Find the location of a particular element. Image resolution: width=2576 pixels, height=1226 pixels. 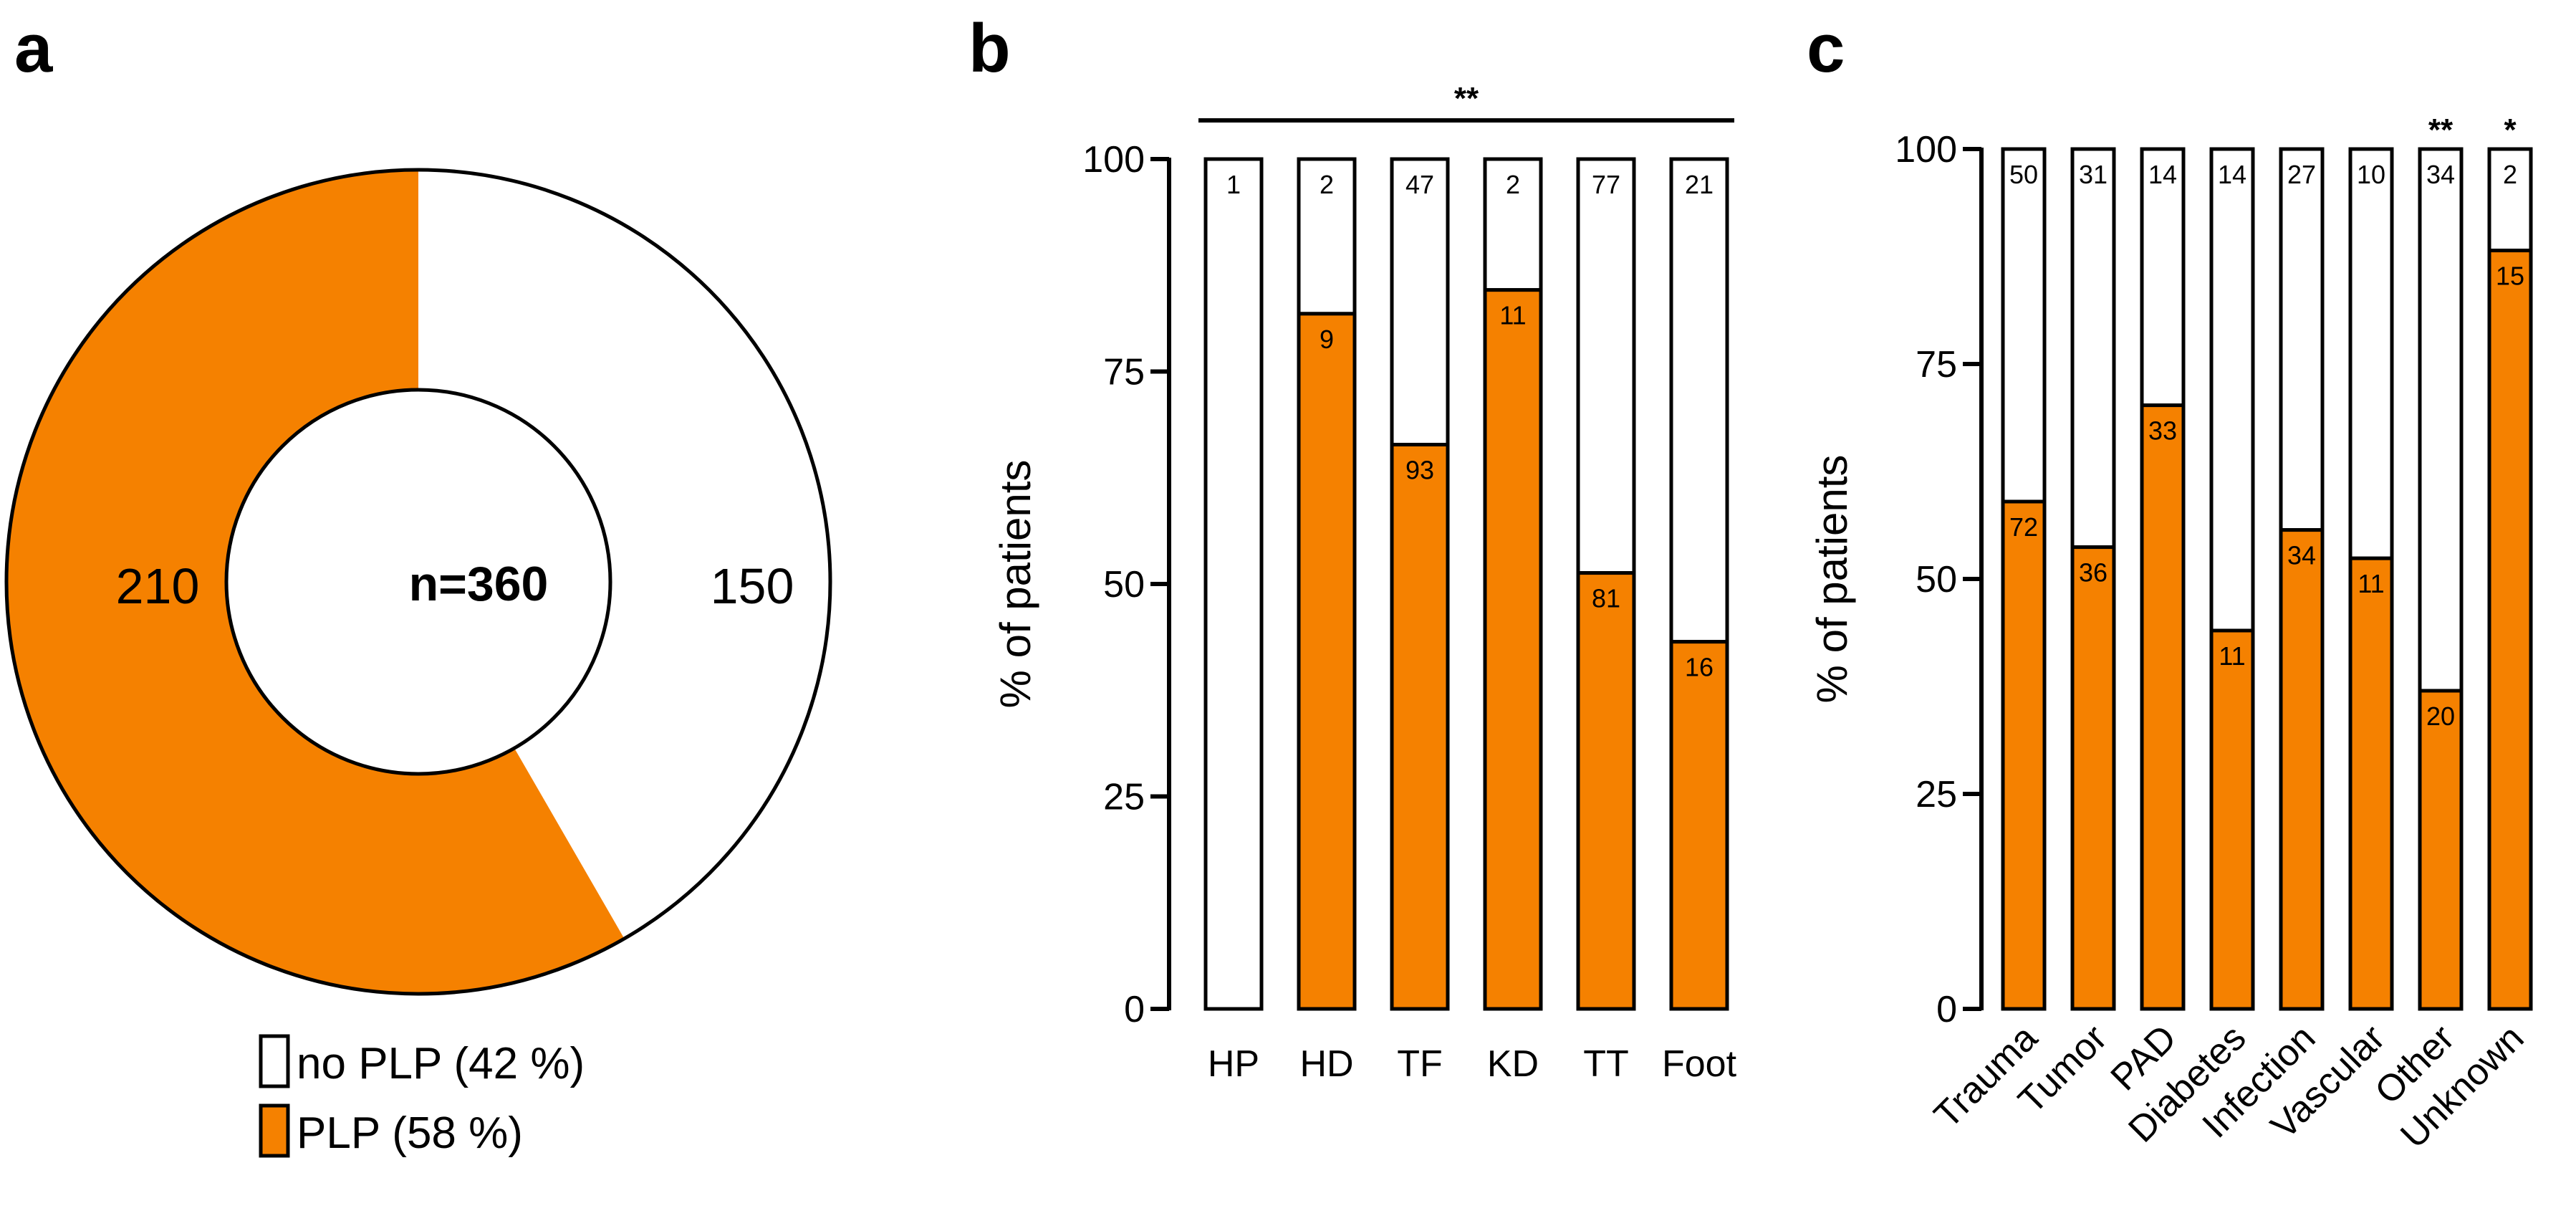

bar-no-plp-infection is located at coordinates (2302, 339).